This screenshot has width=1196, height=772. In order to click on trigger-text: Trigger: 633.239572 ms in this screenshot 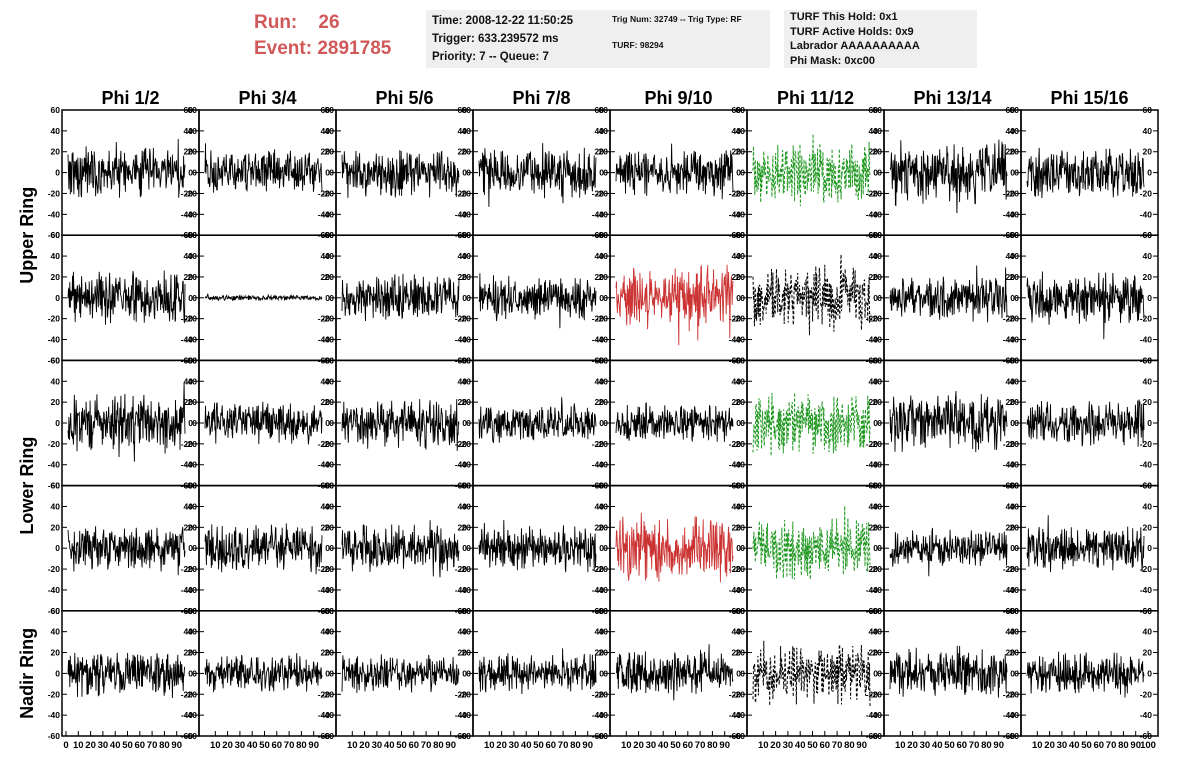, I will do `click(495, 39)`.